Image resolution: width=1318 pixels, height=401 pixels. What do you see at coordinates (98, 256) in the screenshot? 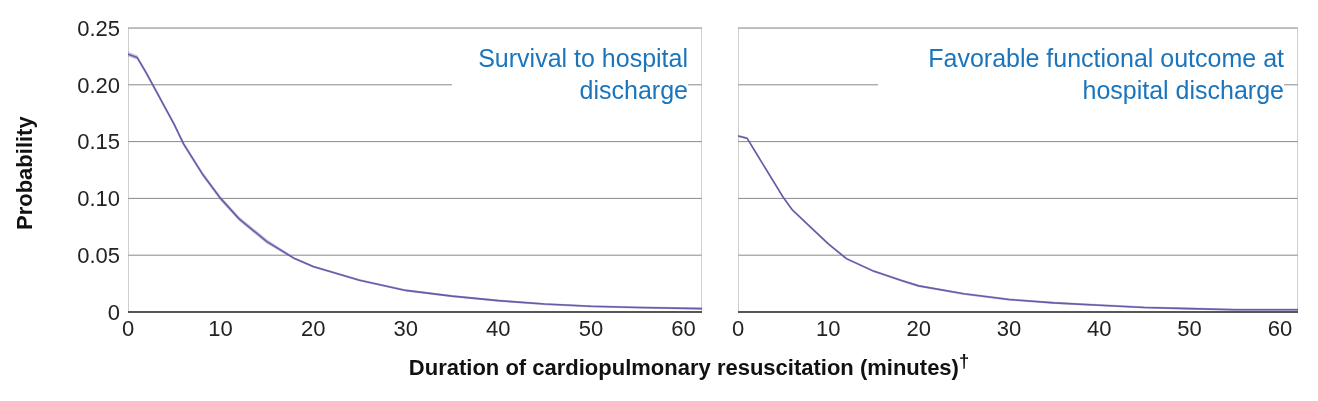
I see `y-tick-label: 0.05` at bounding box center [98, 256].